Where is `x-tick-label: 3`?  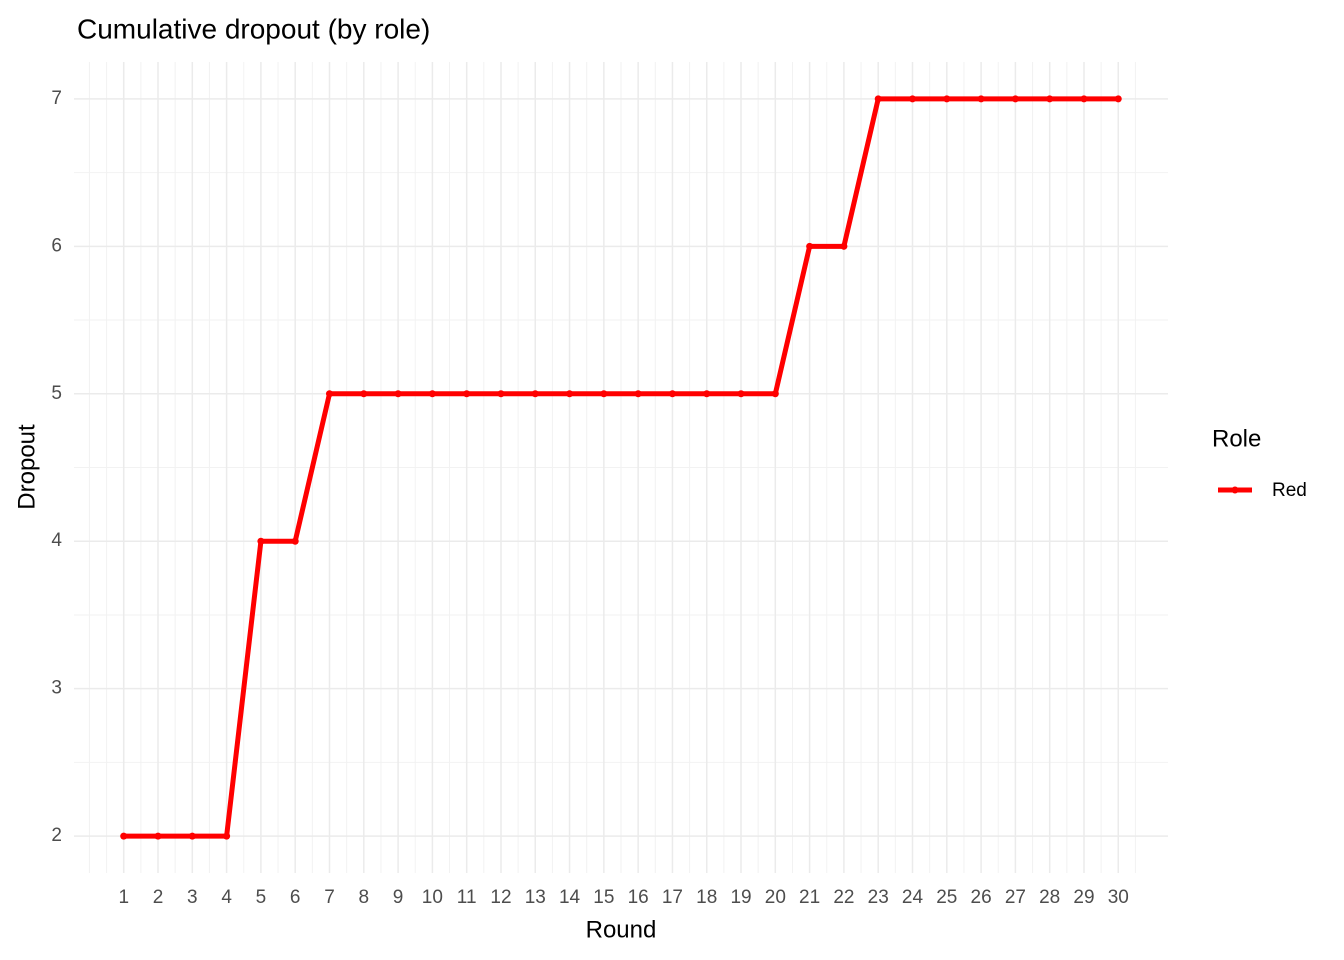
x-tick-label: 3 is located at coordinates (192, 897).